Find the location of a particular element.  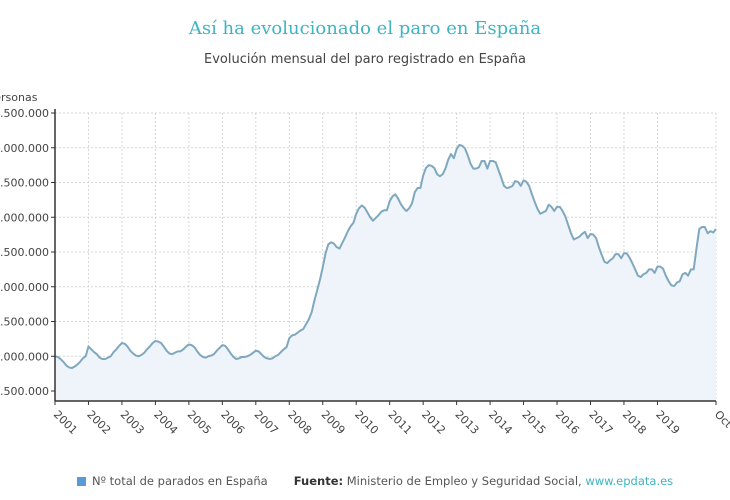

x-tick-label: 2010 is located at coordinates (366, 422).